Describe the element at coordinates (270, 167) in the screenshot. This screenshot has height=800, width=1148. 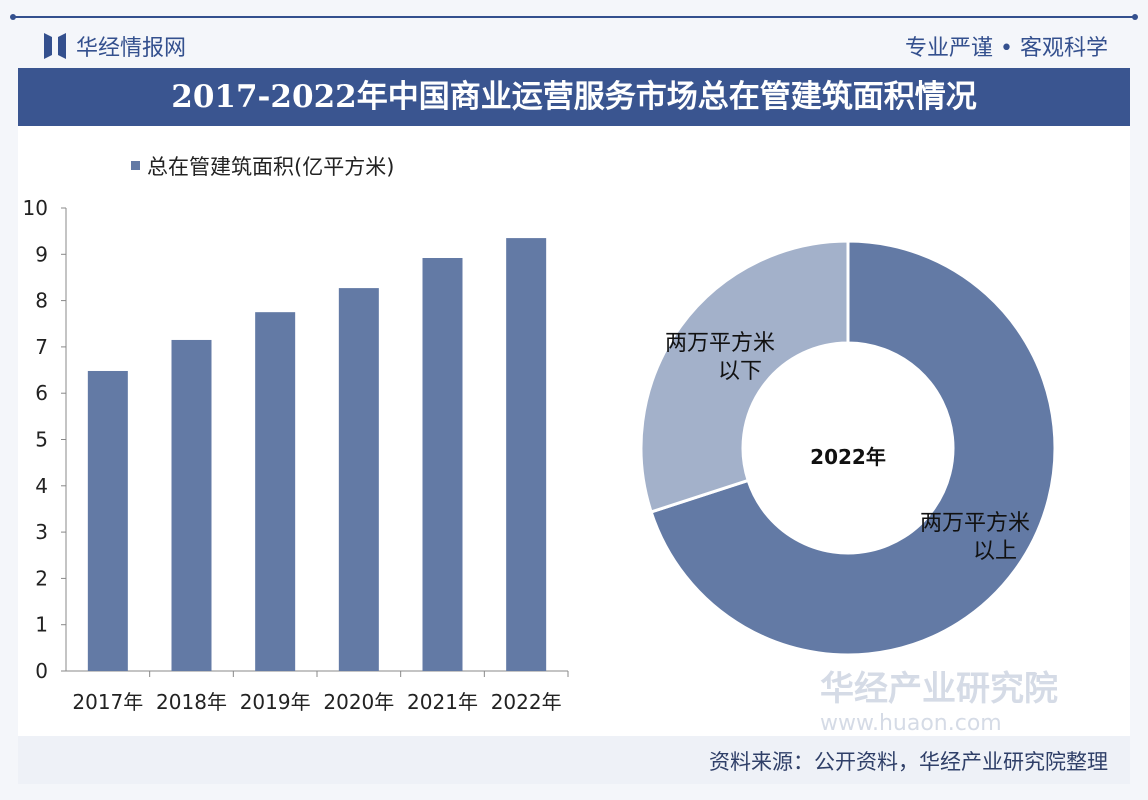
I see `legend-label: 总在管建筑面积(亿平方米)` at that location.